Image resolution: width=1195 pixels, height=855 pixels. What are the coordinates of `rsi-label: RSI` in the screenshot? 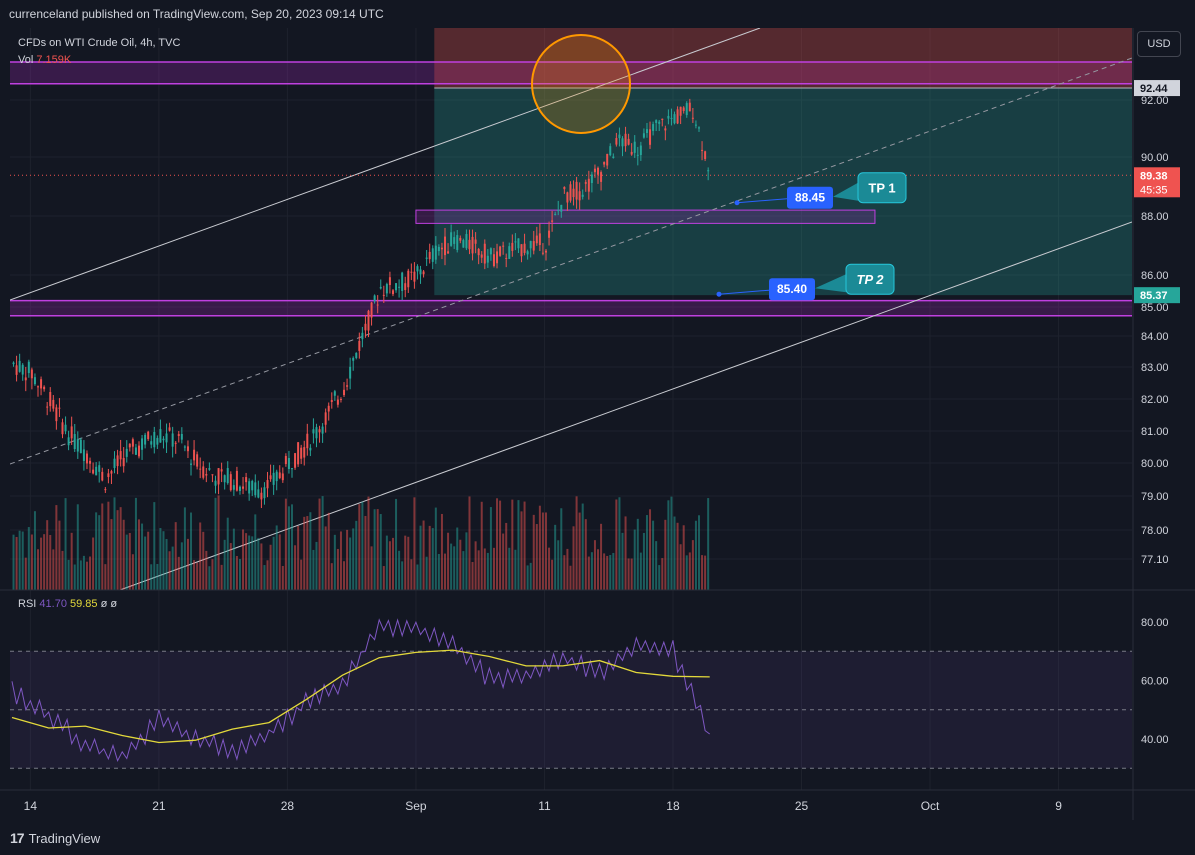 It's located at (27, 604).